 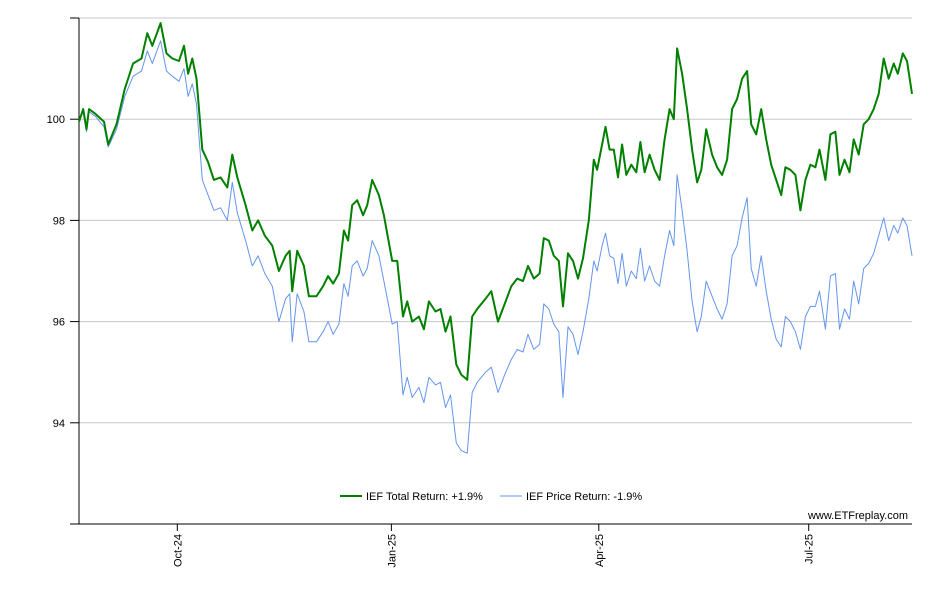 I want to click on x-tick-label: Apr-25, so click(x=600, y=550).